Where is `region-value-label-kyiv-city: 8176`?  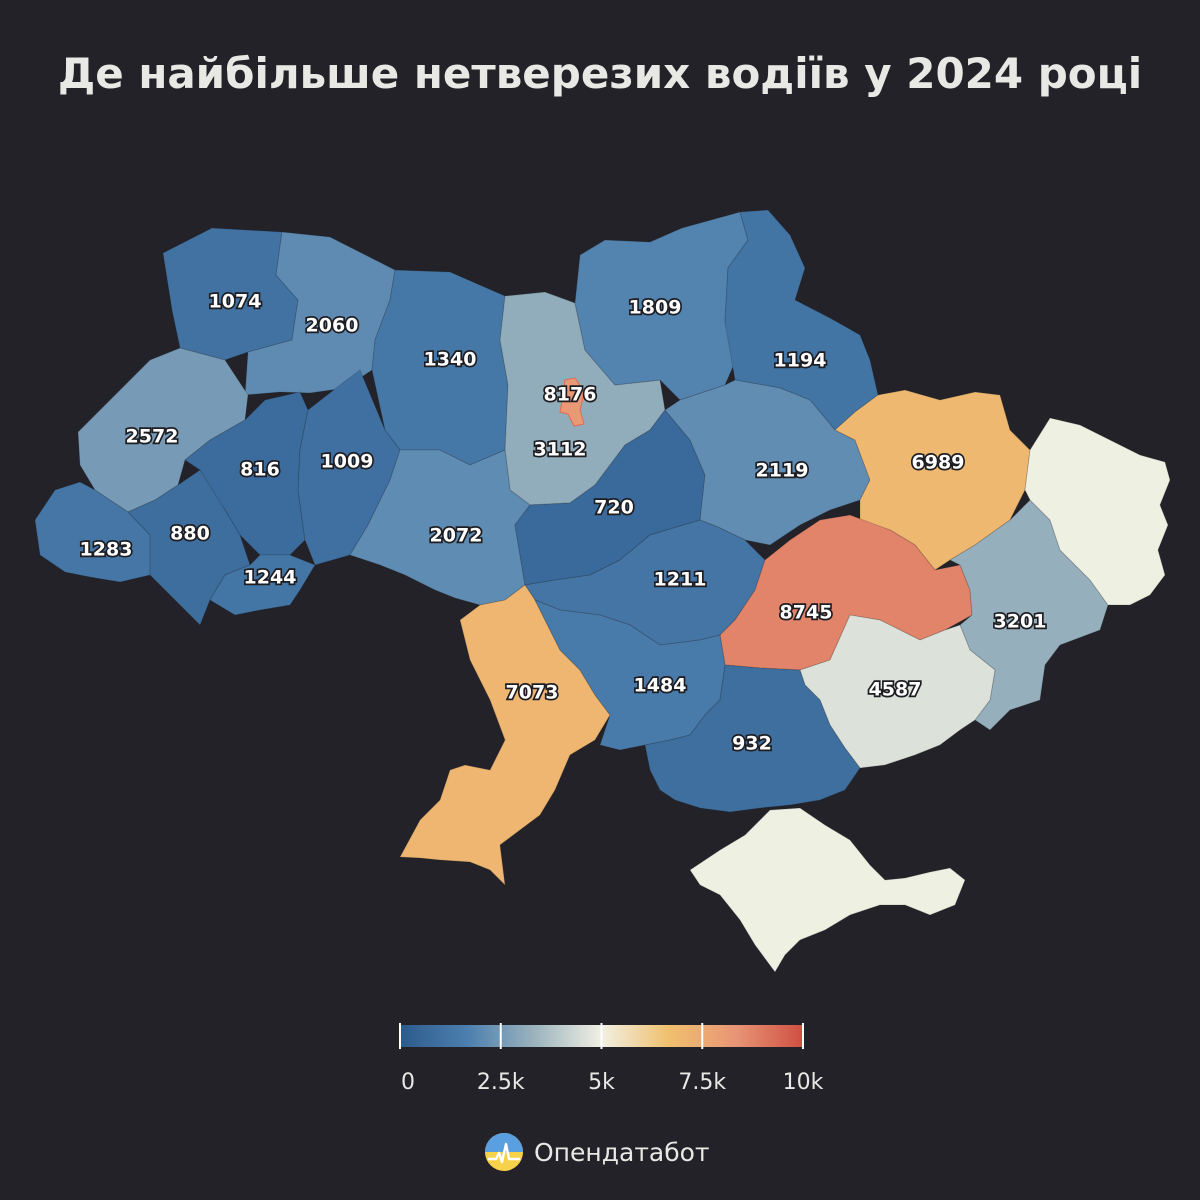
region-value-label-kyiv-city: 8176 is located at coordinates (570, 395).